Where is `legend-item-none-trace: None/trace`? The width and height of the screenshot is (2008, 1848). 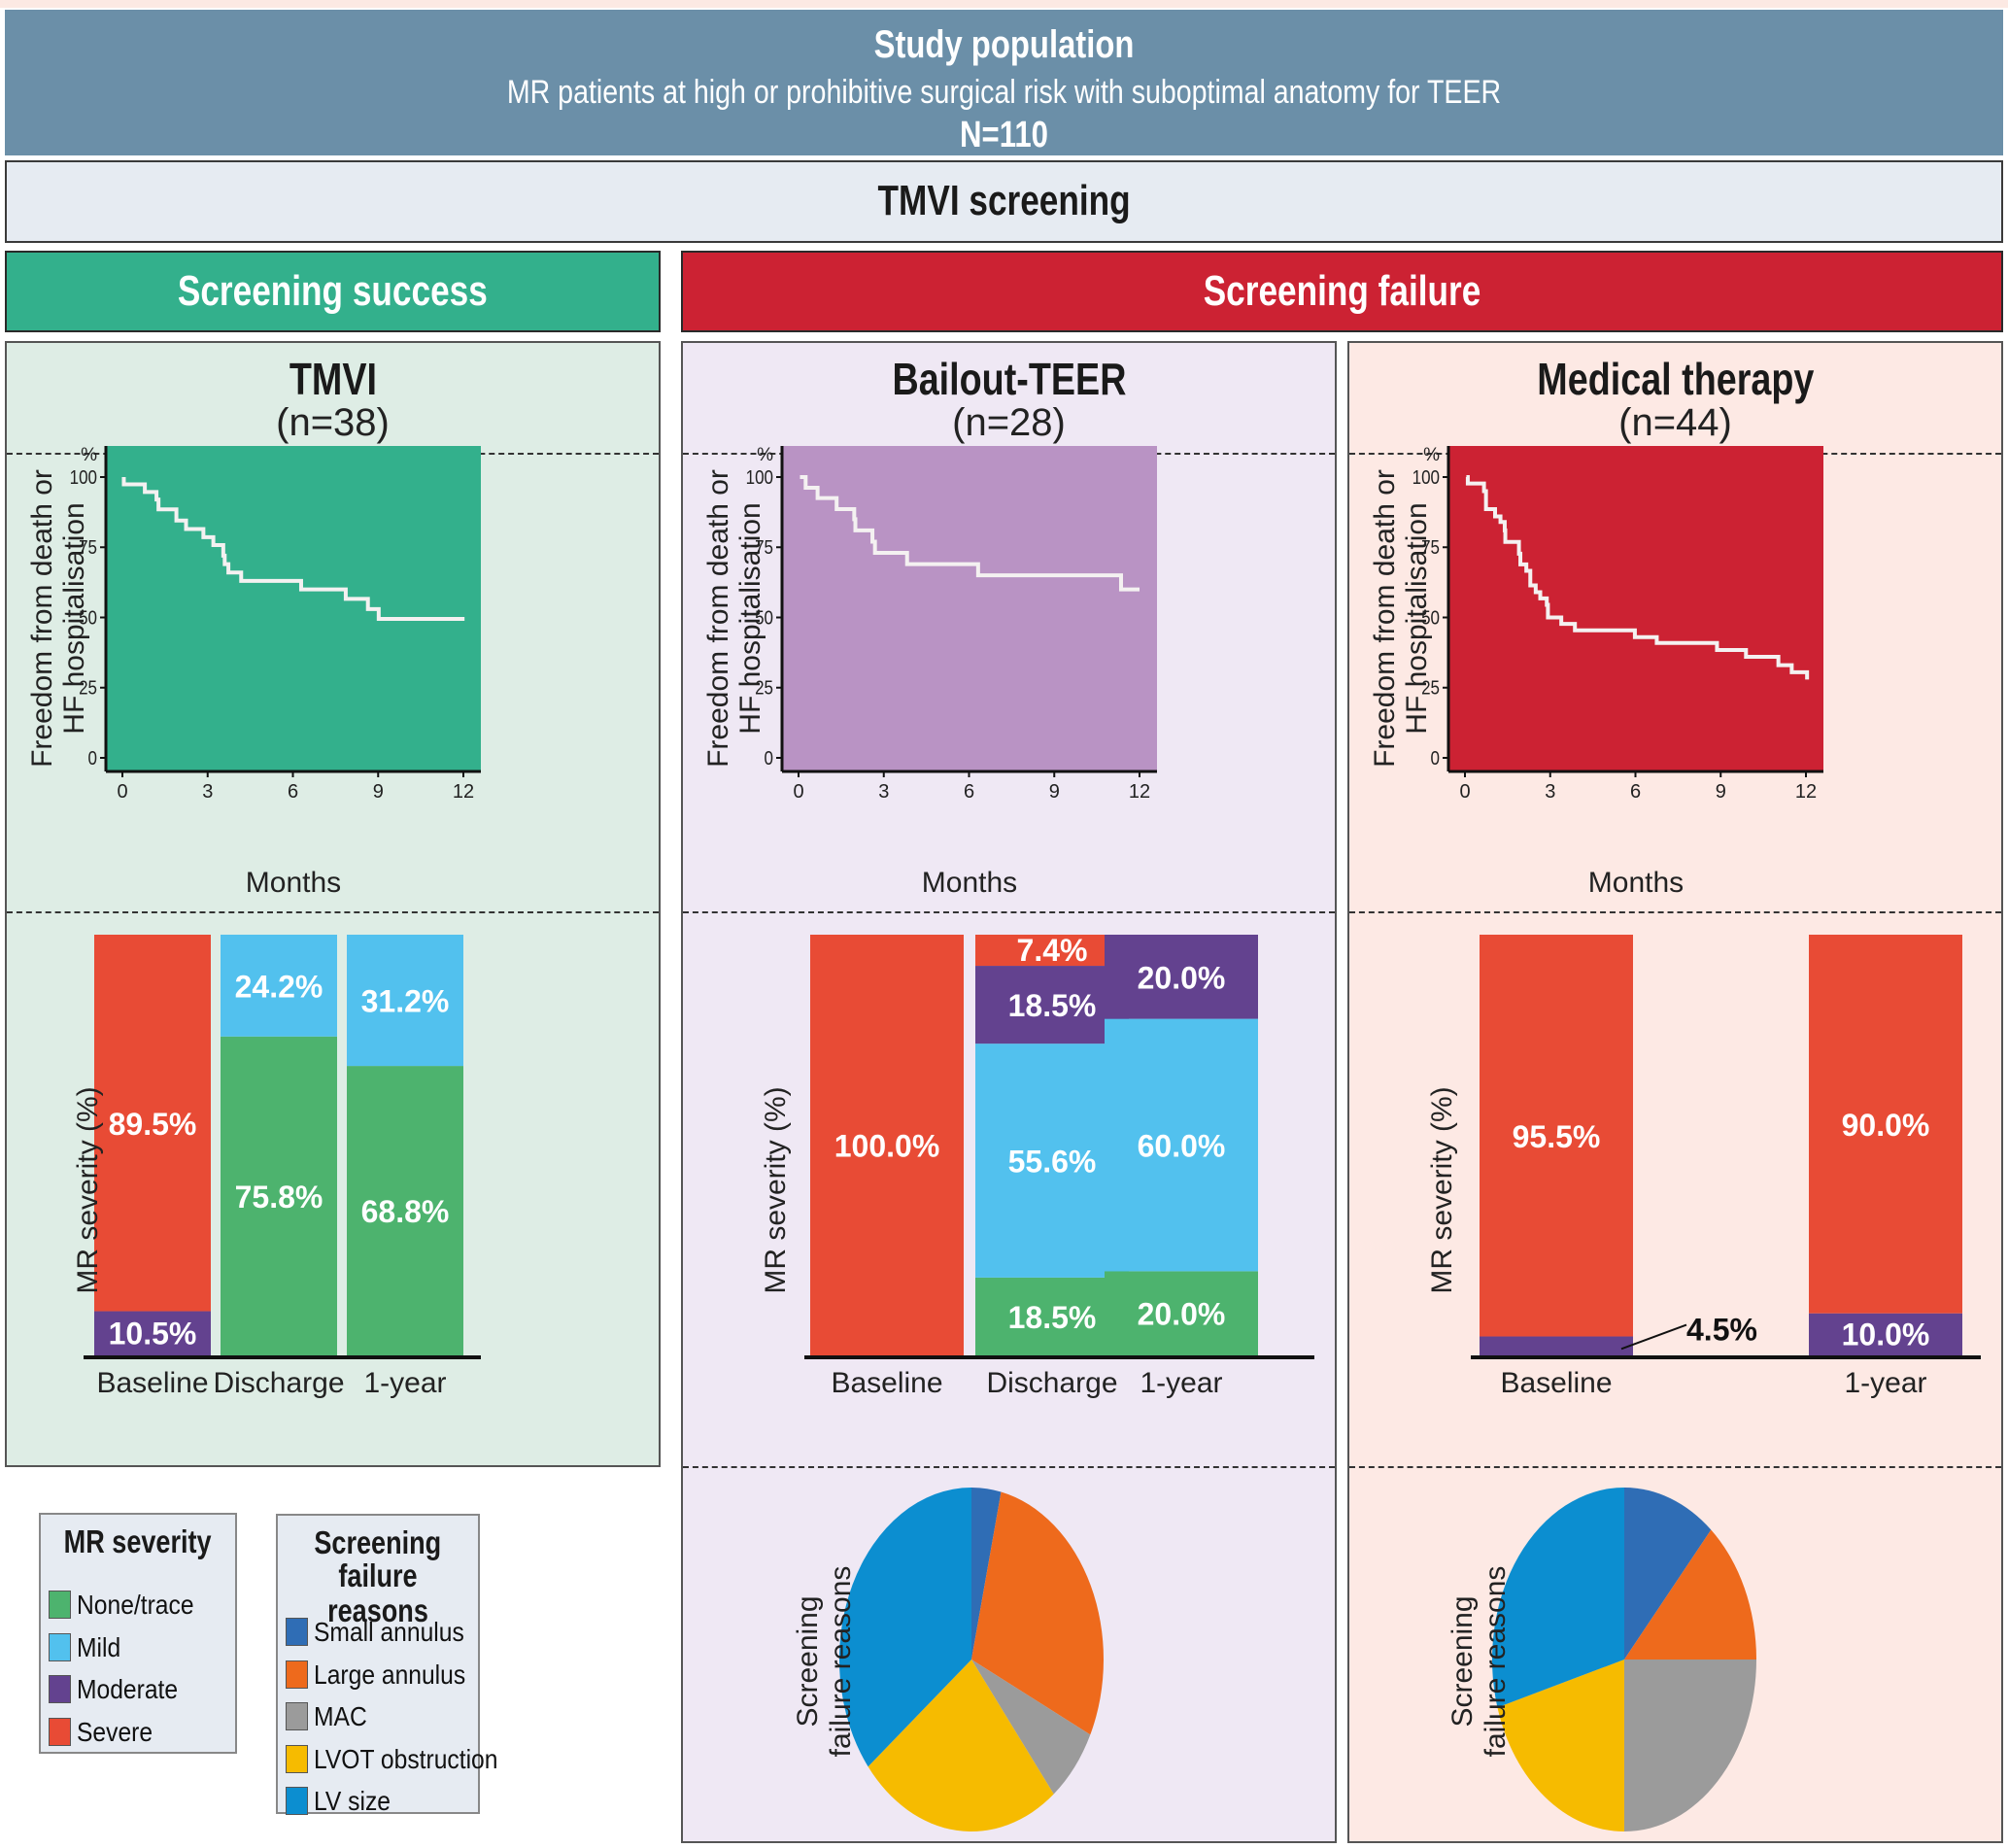 legend-item-none-trace: None/trace is located at coordinates (129, 1604).